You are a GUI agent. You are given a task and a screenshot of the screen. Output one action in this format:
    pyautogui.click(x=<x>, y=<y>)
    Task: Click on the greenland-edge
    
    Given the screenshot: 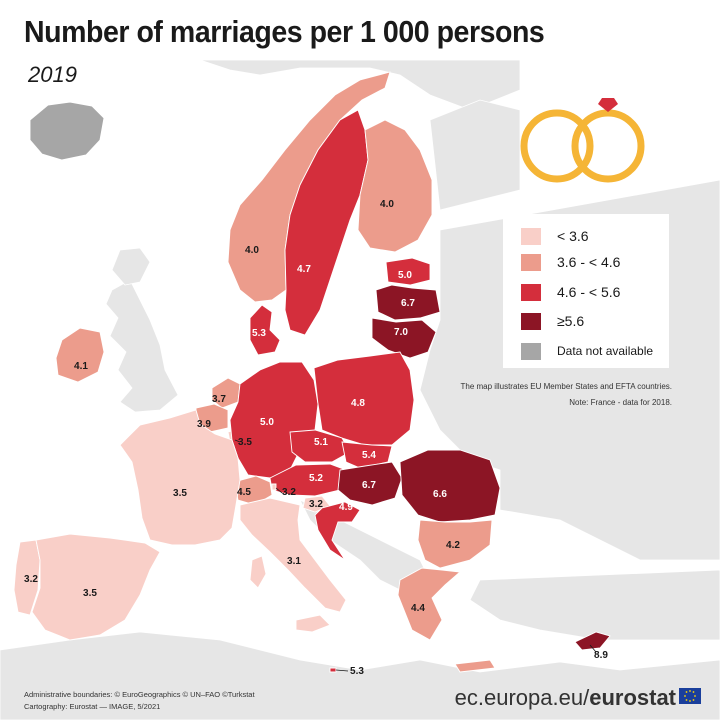 What is the action you would take?
    pyautogui.click(x=360, y=85)
    